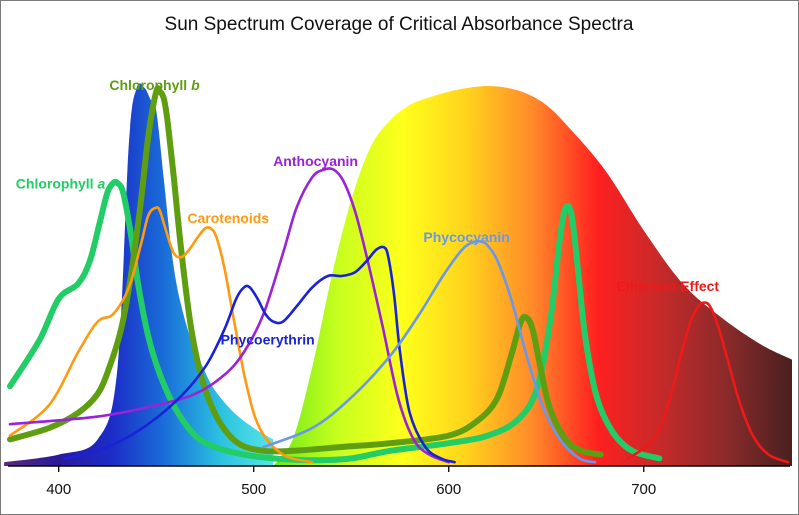  Describe the element at coordinates (253, 489) in the screenshot. I see `x-tick-label-500: 500` at that location.